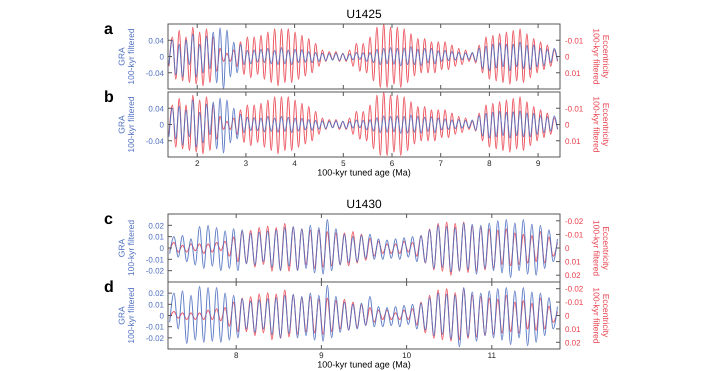 The height and width of the screenshot is (371, 720). Describe the element at coordinates (364, 14) in the screenshot. I see `chart-title: U1425` at that location.